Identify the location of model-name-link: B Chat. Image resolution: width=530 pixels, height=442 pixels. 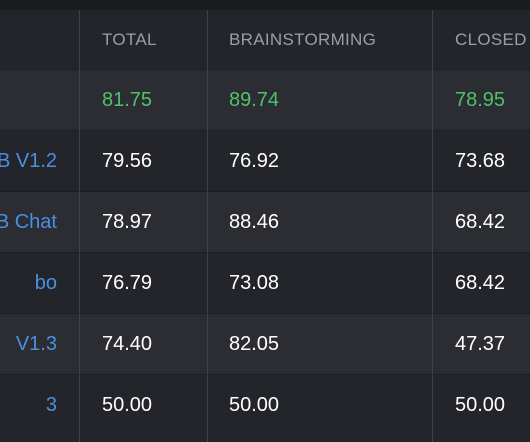
(28, 221).